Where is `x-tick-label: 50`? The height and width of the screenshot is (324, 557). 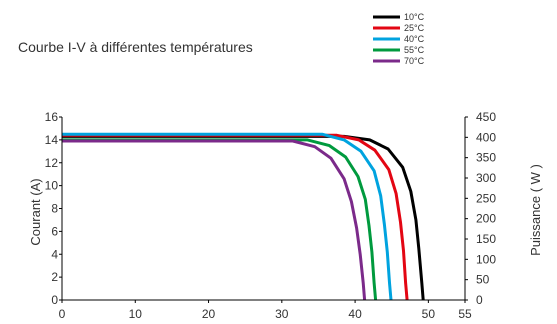
x-tick-label: 50 is located at coordinates (429, 314).